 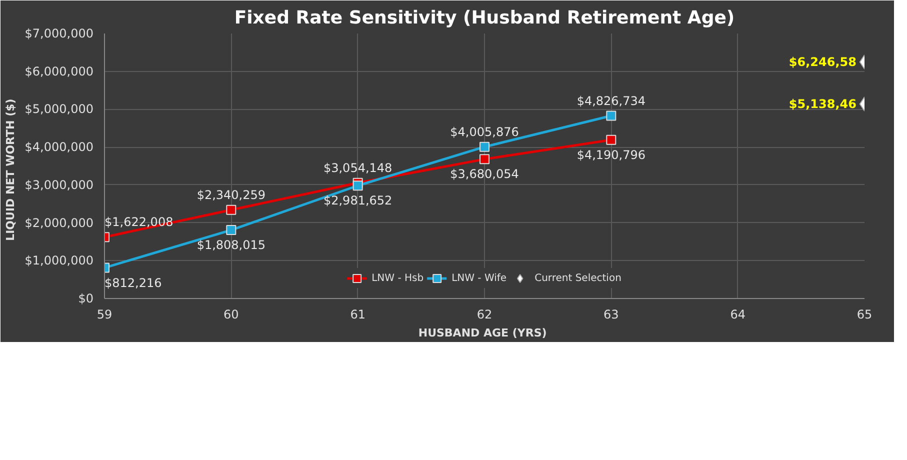 What do you see at coordinates (484, 131) in the screenshot?
I see `data-label: $4,005,876` at bounding box center [484, 131].